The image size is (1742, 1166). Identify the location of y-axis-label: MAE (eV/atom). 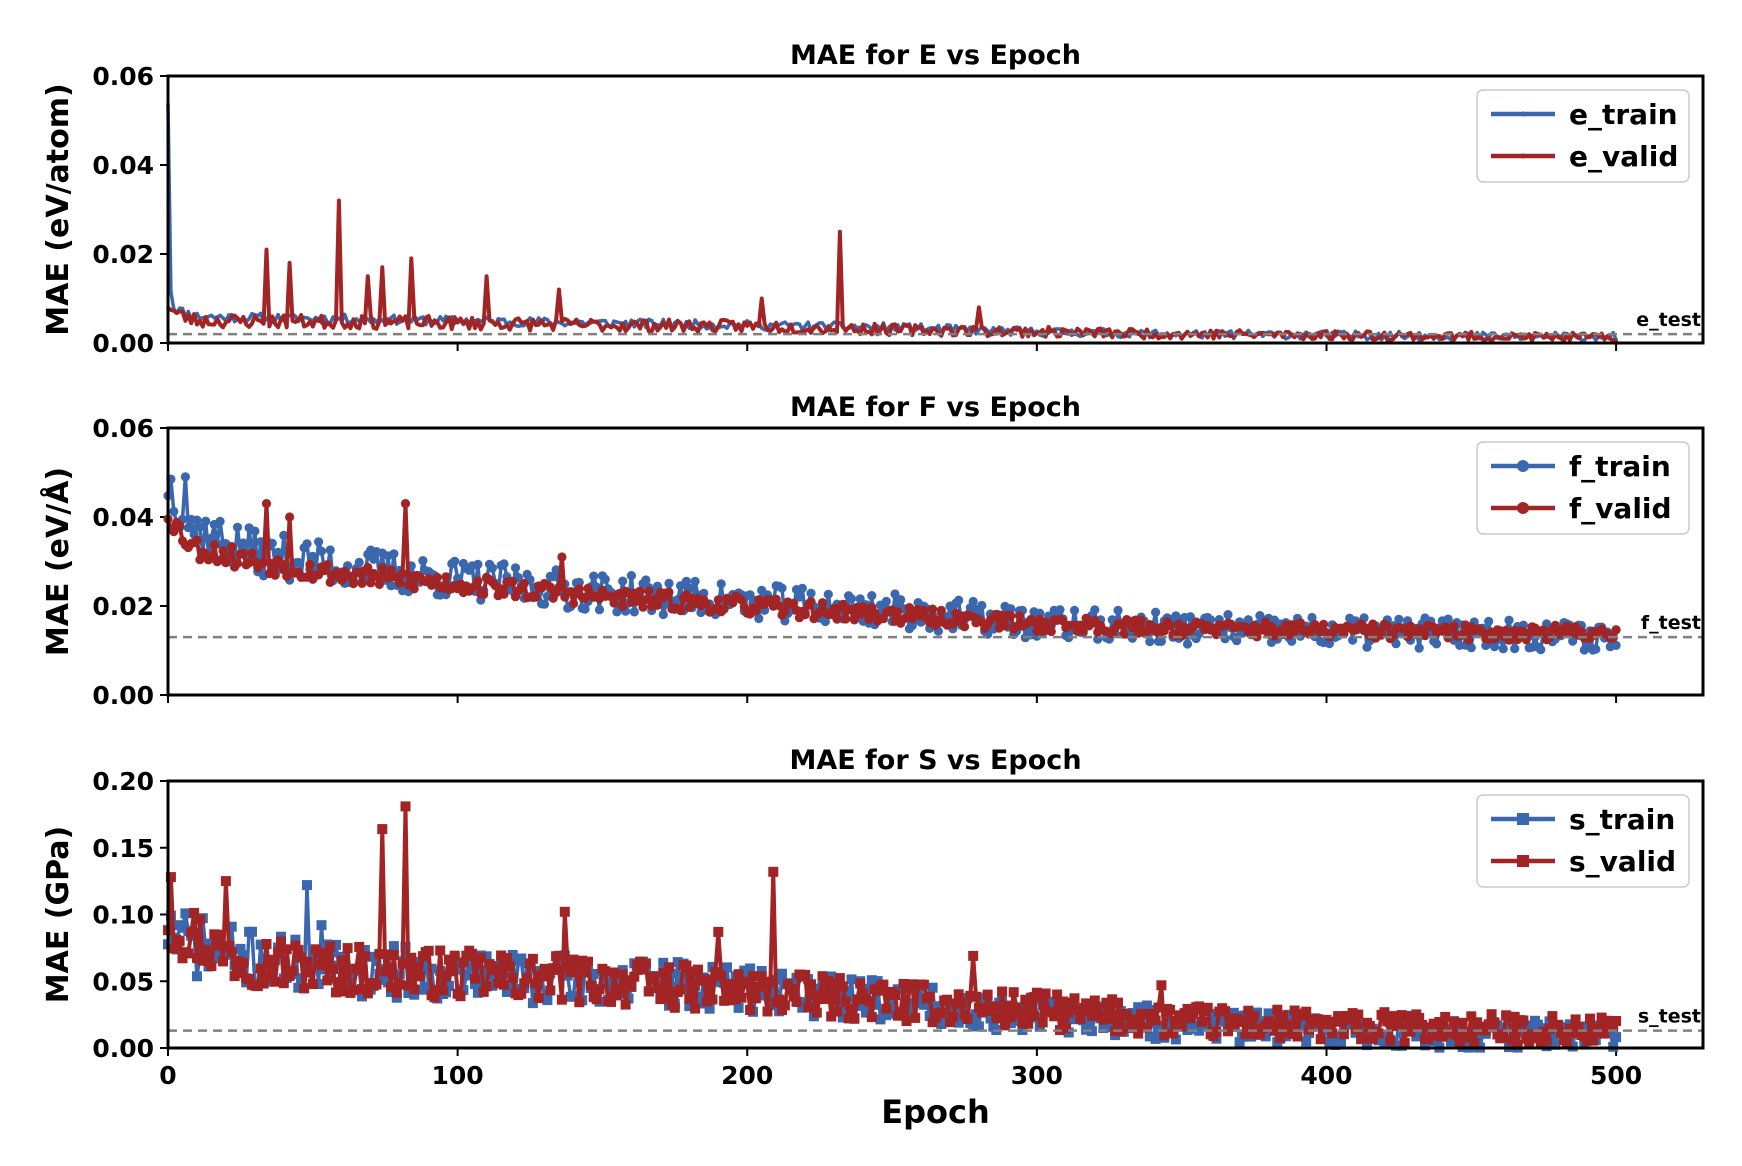
(58, 209).